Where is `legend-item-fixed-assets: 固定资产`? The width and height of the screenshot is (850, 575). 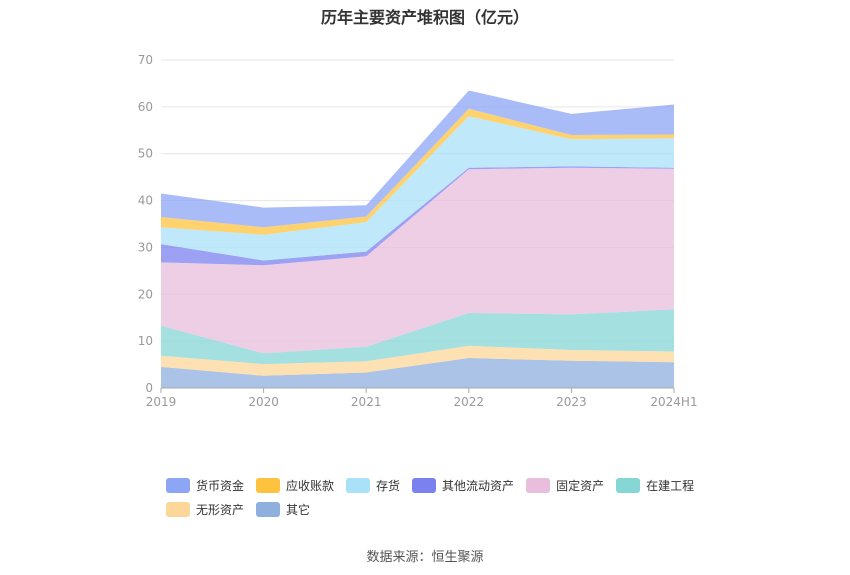 legend-item-fixed-assets: 固定资产 is located at coordinates (565, 485).